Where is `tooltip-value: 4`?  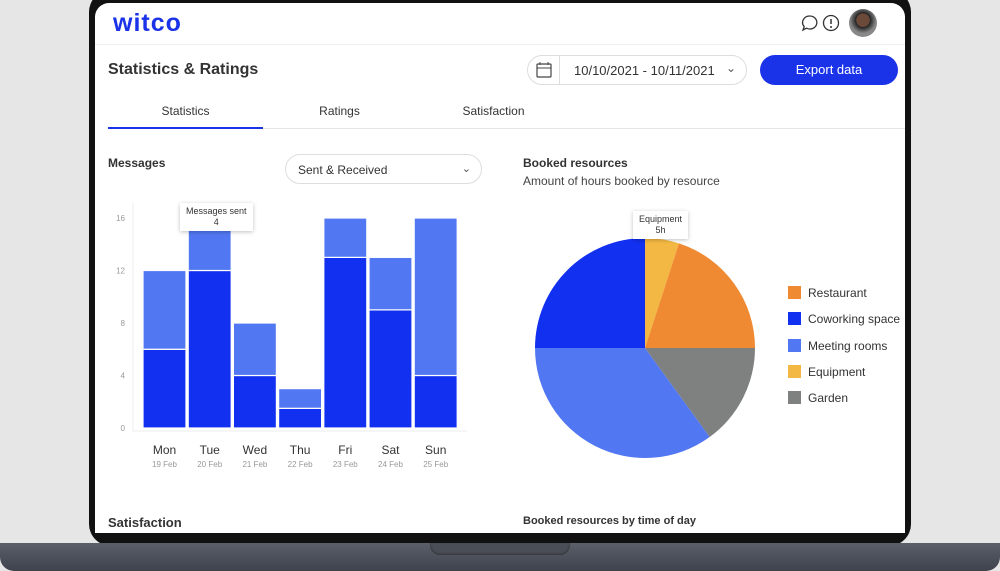 tooltip-value: 4 is located at coordinates (216, 222).